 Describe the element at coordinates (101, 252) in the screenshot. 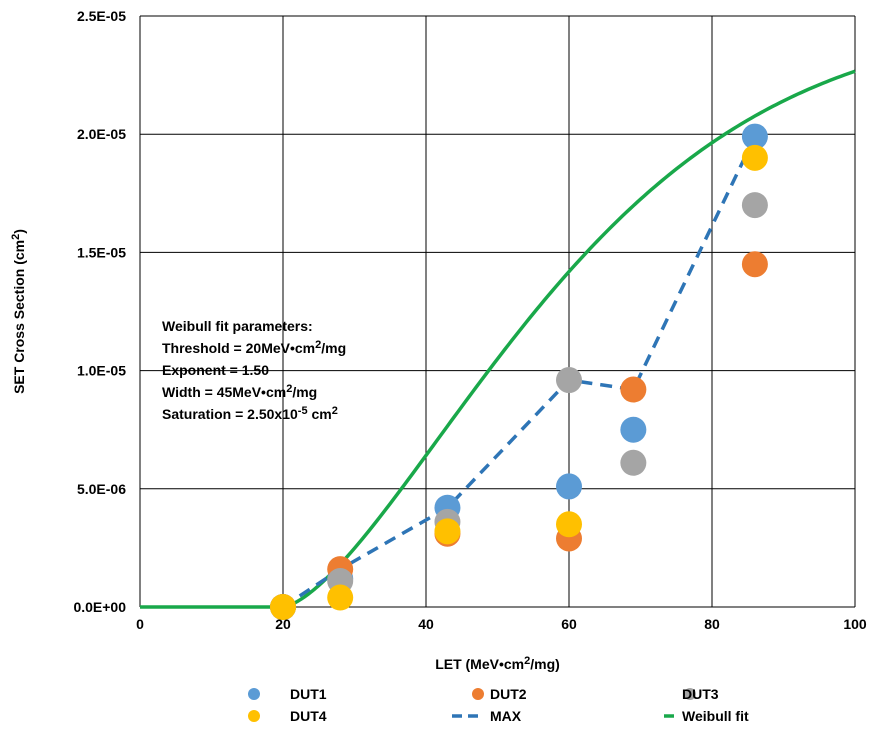

I see `y-tick-label: 1.5E-05` at that location.